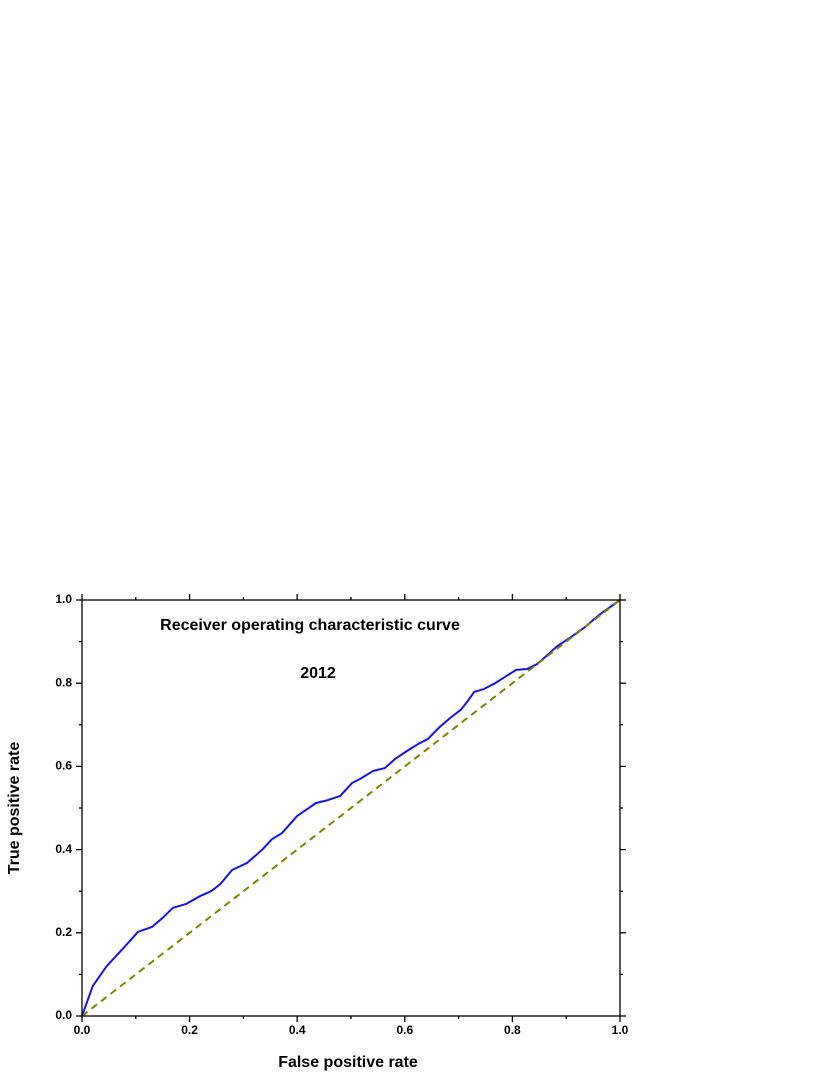 This screenshot has width=830, height=1080. I want to click on x-tick-label: 0.8, so click(512, 1030).